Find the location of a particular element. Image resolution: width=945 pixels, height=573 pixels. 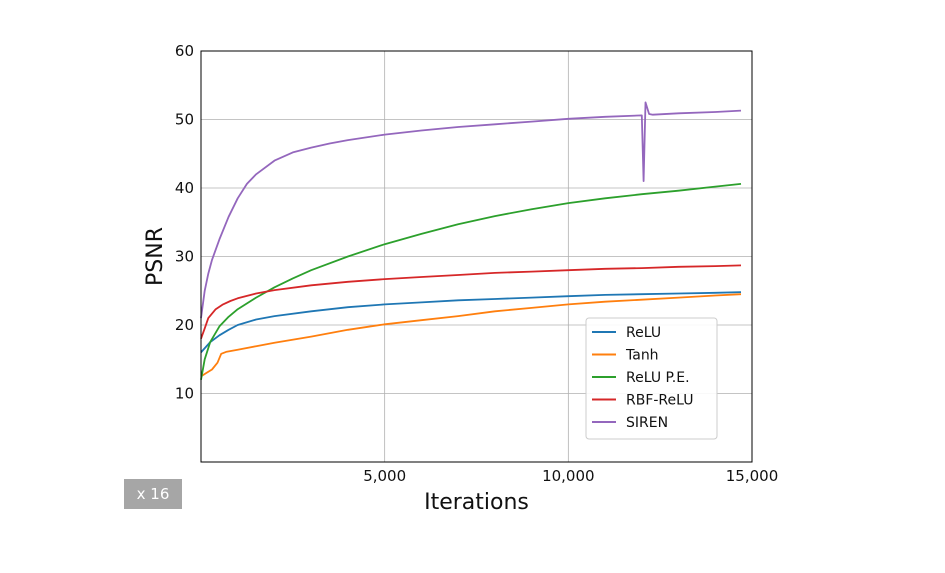

y-tick-label: 40 is located at coordinates (184, 188).